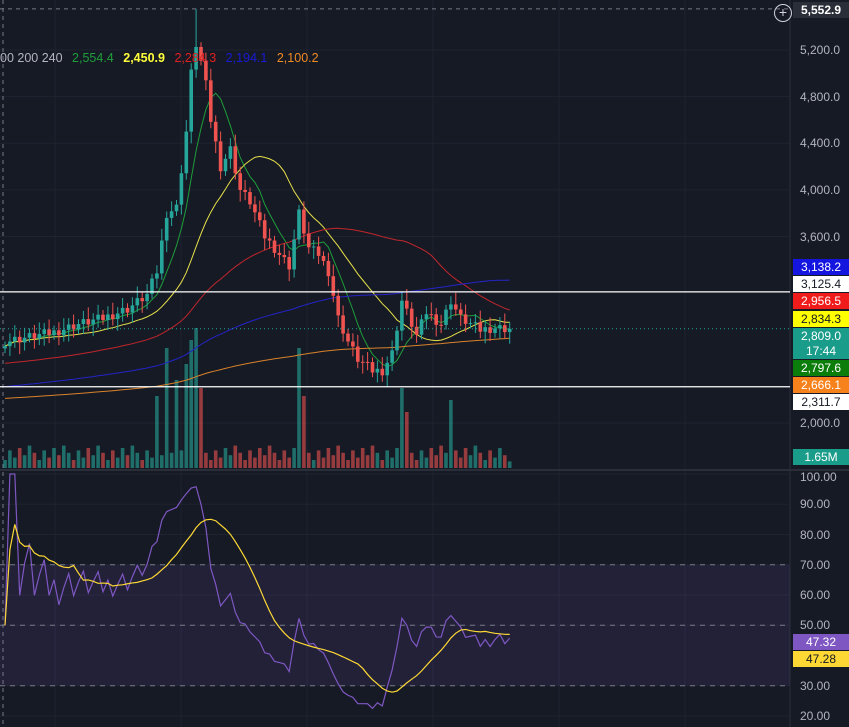  Describe the element at coordinates (821, 267) in the screenshot. I see `price-badge: 3,138.2` at that location.